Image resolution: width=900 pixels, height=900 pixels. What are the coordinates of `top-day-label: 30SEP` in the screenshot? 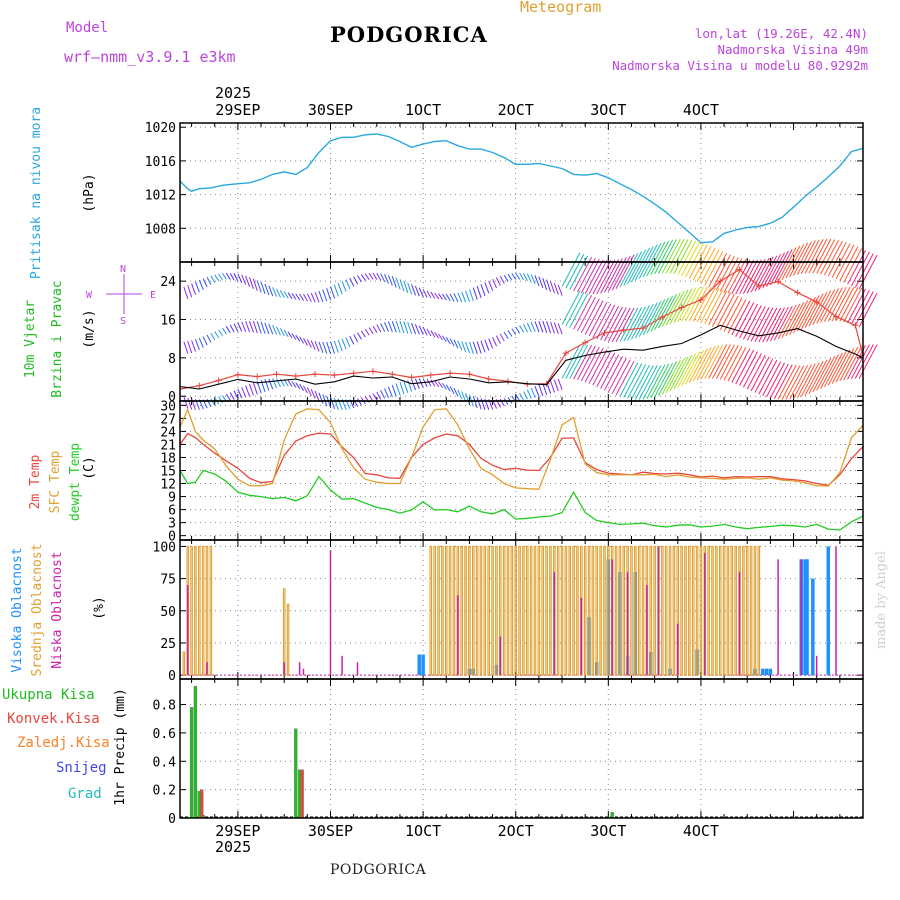 It's located at (330, 110).